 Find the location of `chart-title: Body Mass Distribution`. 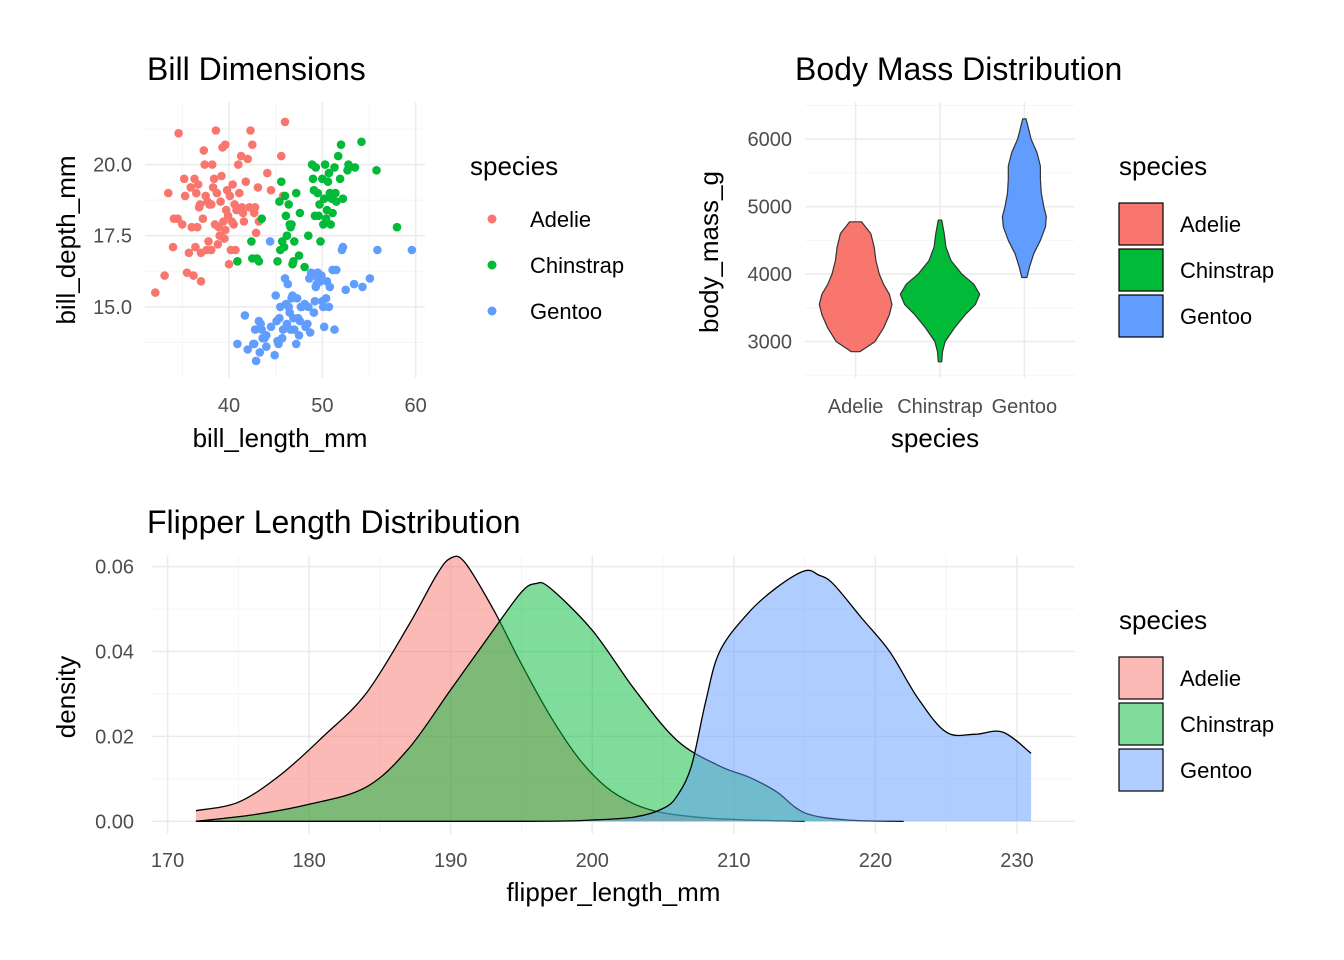

chart-title: Body Mass Distribution is located at coordinates (958, 69).